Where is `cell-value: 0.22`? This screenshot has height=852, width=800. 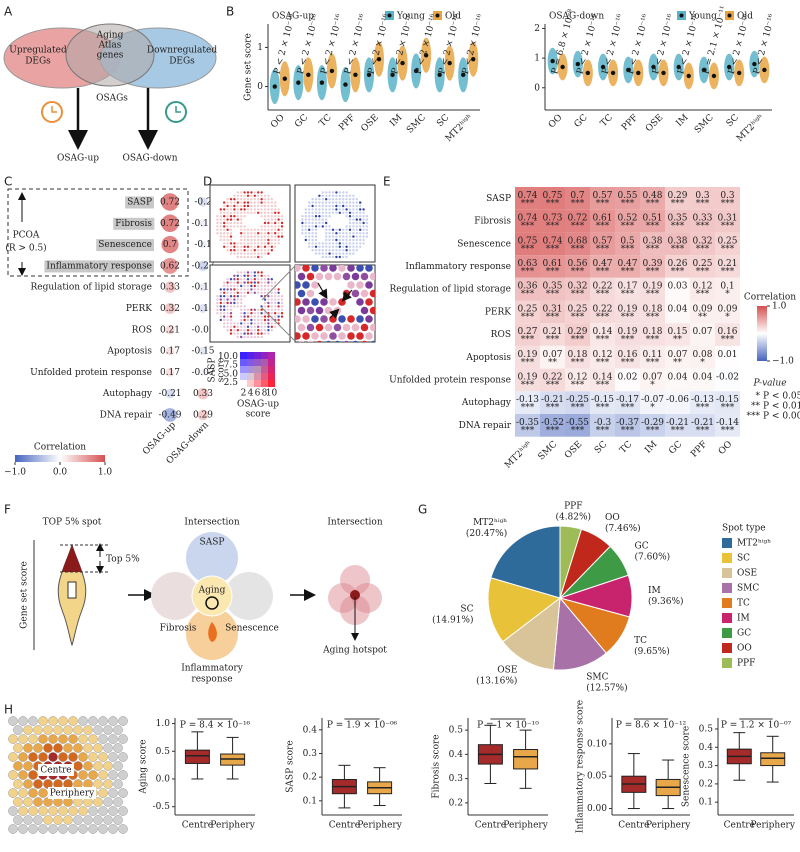
cell-value: 0.22 is located at coordinates (602, 287).